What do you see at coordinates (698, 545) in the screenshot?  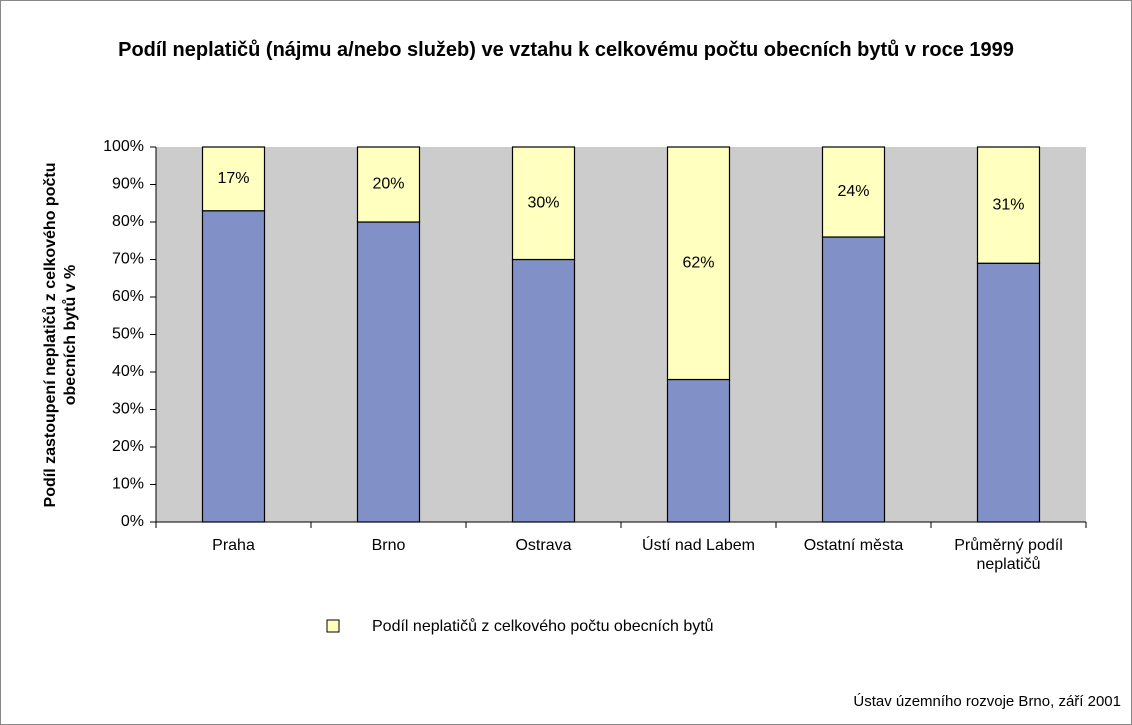 I see `x-tick-label: Ústí nad Labem` at bounding box center [698, 545].